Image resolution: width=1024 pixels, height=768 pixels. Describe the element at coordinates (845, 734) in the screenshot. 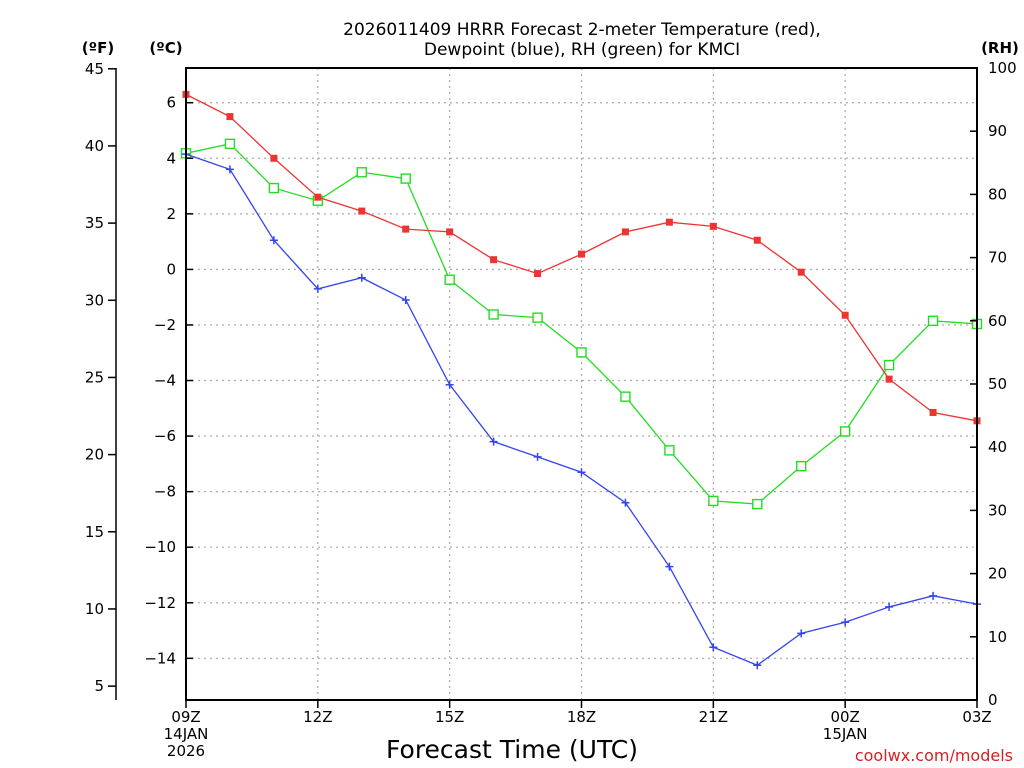

I see `x-tick-label: 15JAN` at that location.